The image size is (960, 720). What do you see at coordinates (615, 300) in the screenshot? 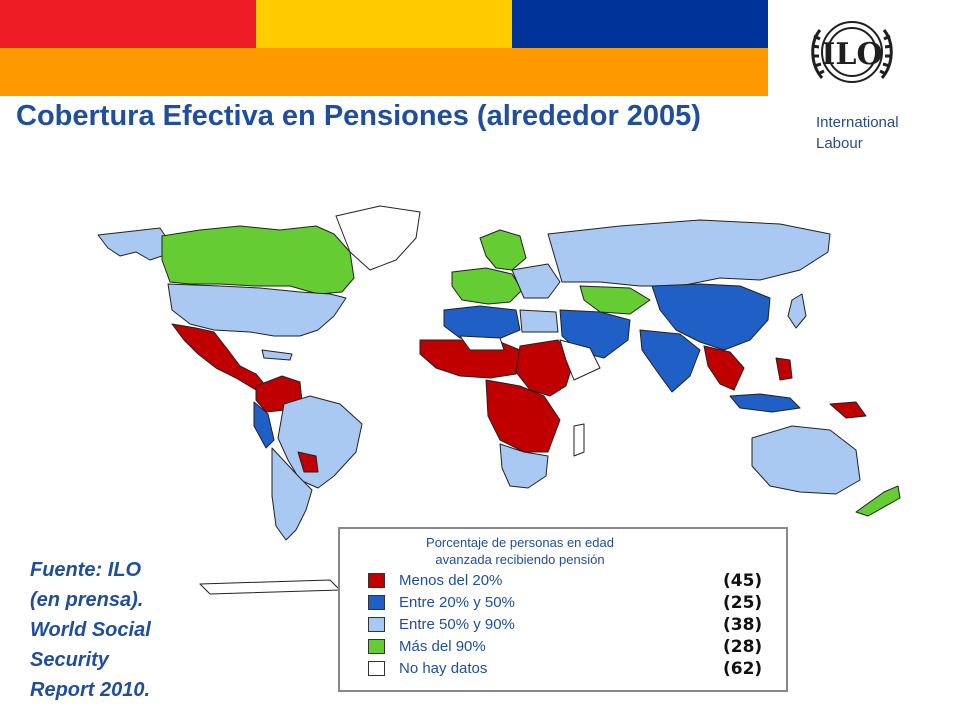
I see `region-central-asia` at bounding box center [615, 300].